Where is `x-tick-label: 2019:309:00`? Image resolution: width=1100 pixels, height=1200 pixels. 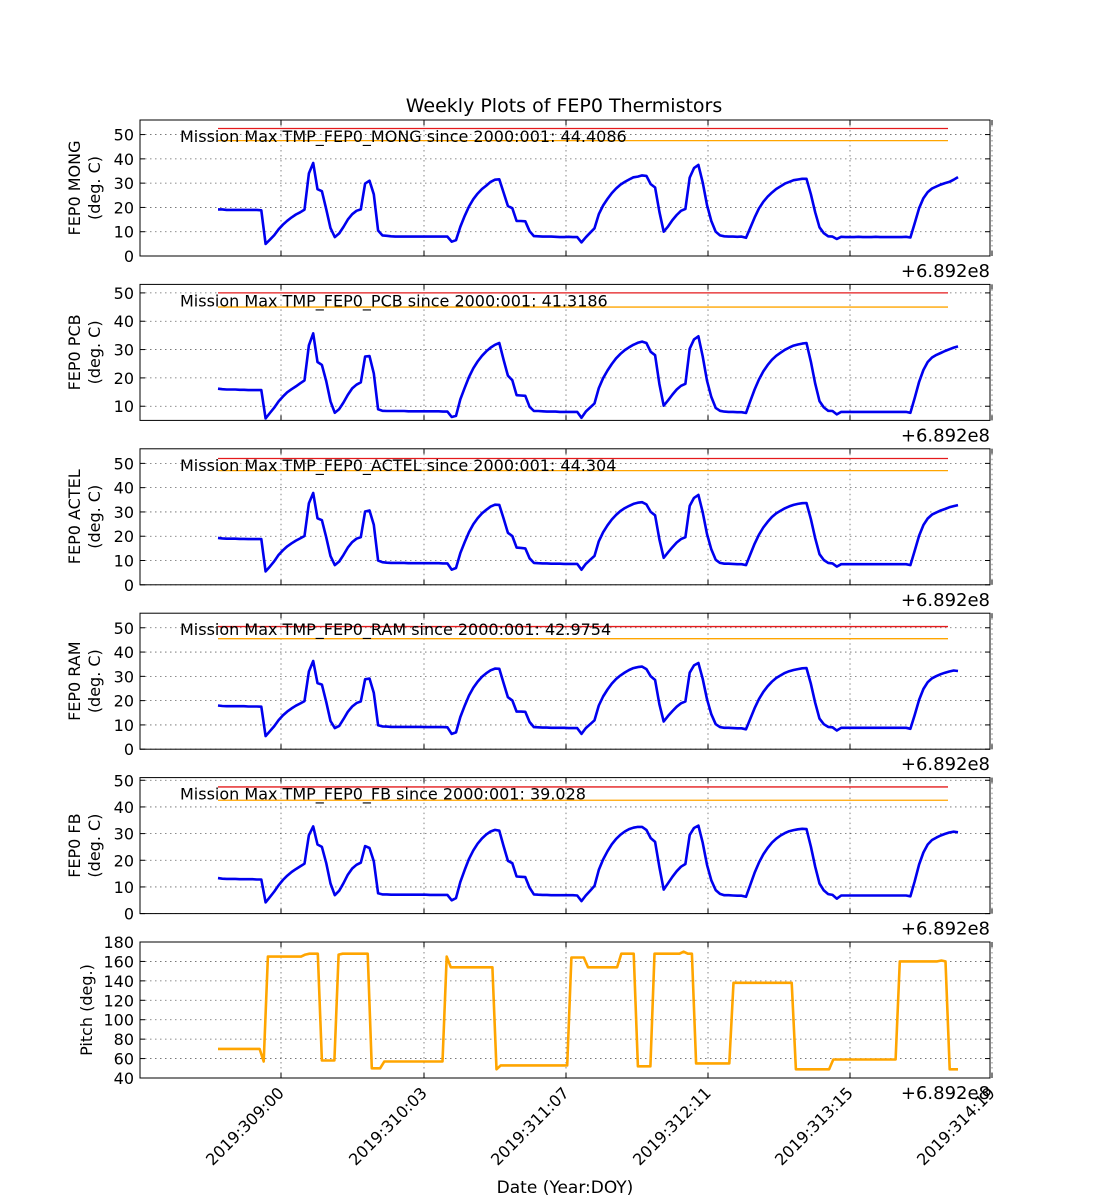 x-tick-label: 2019:309:00 is located at coordinates (245, 1126).